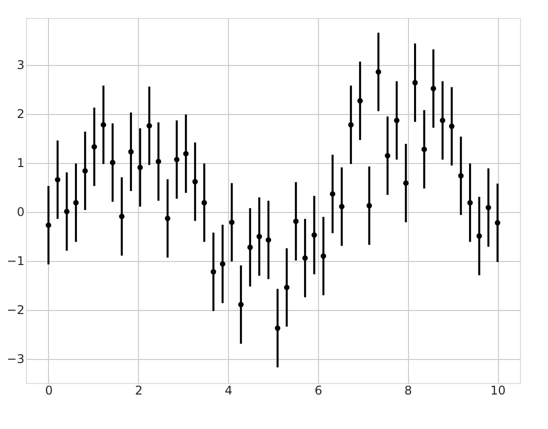 Image resolution: width=548 pixels, height=429 pixels. What do you see at coordinates (15, 310) in the screenshot?
I see `y-tick-label: −2` at bounding box center [15, 310].